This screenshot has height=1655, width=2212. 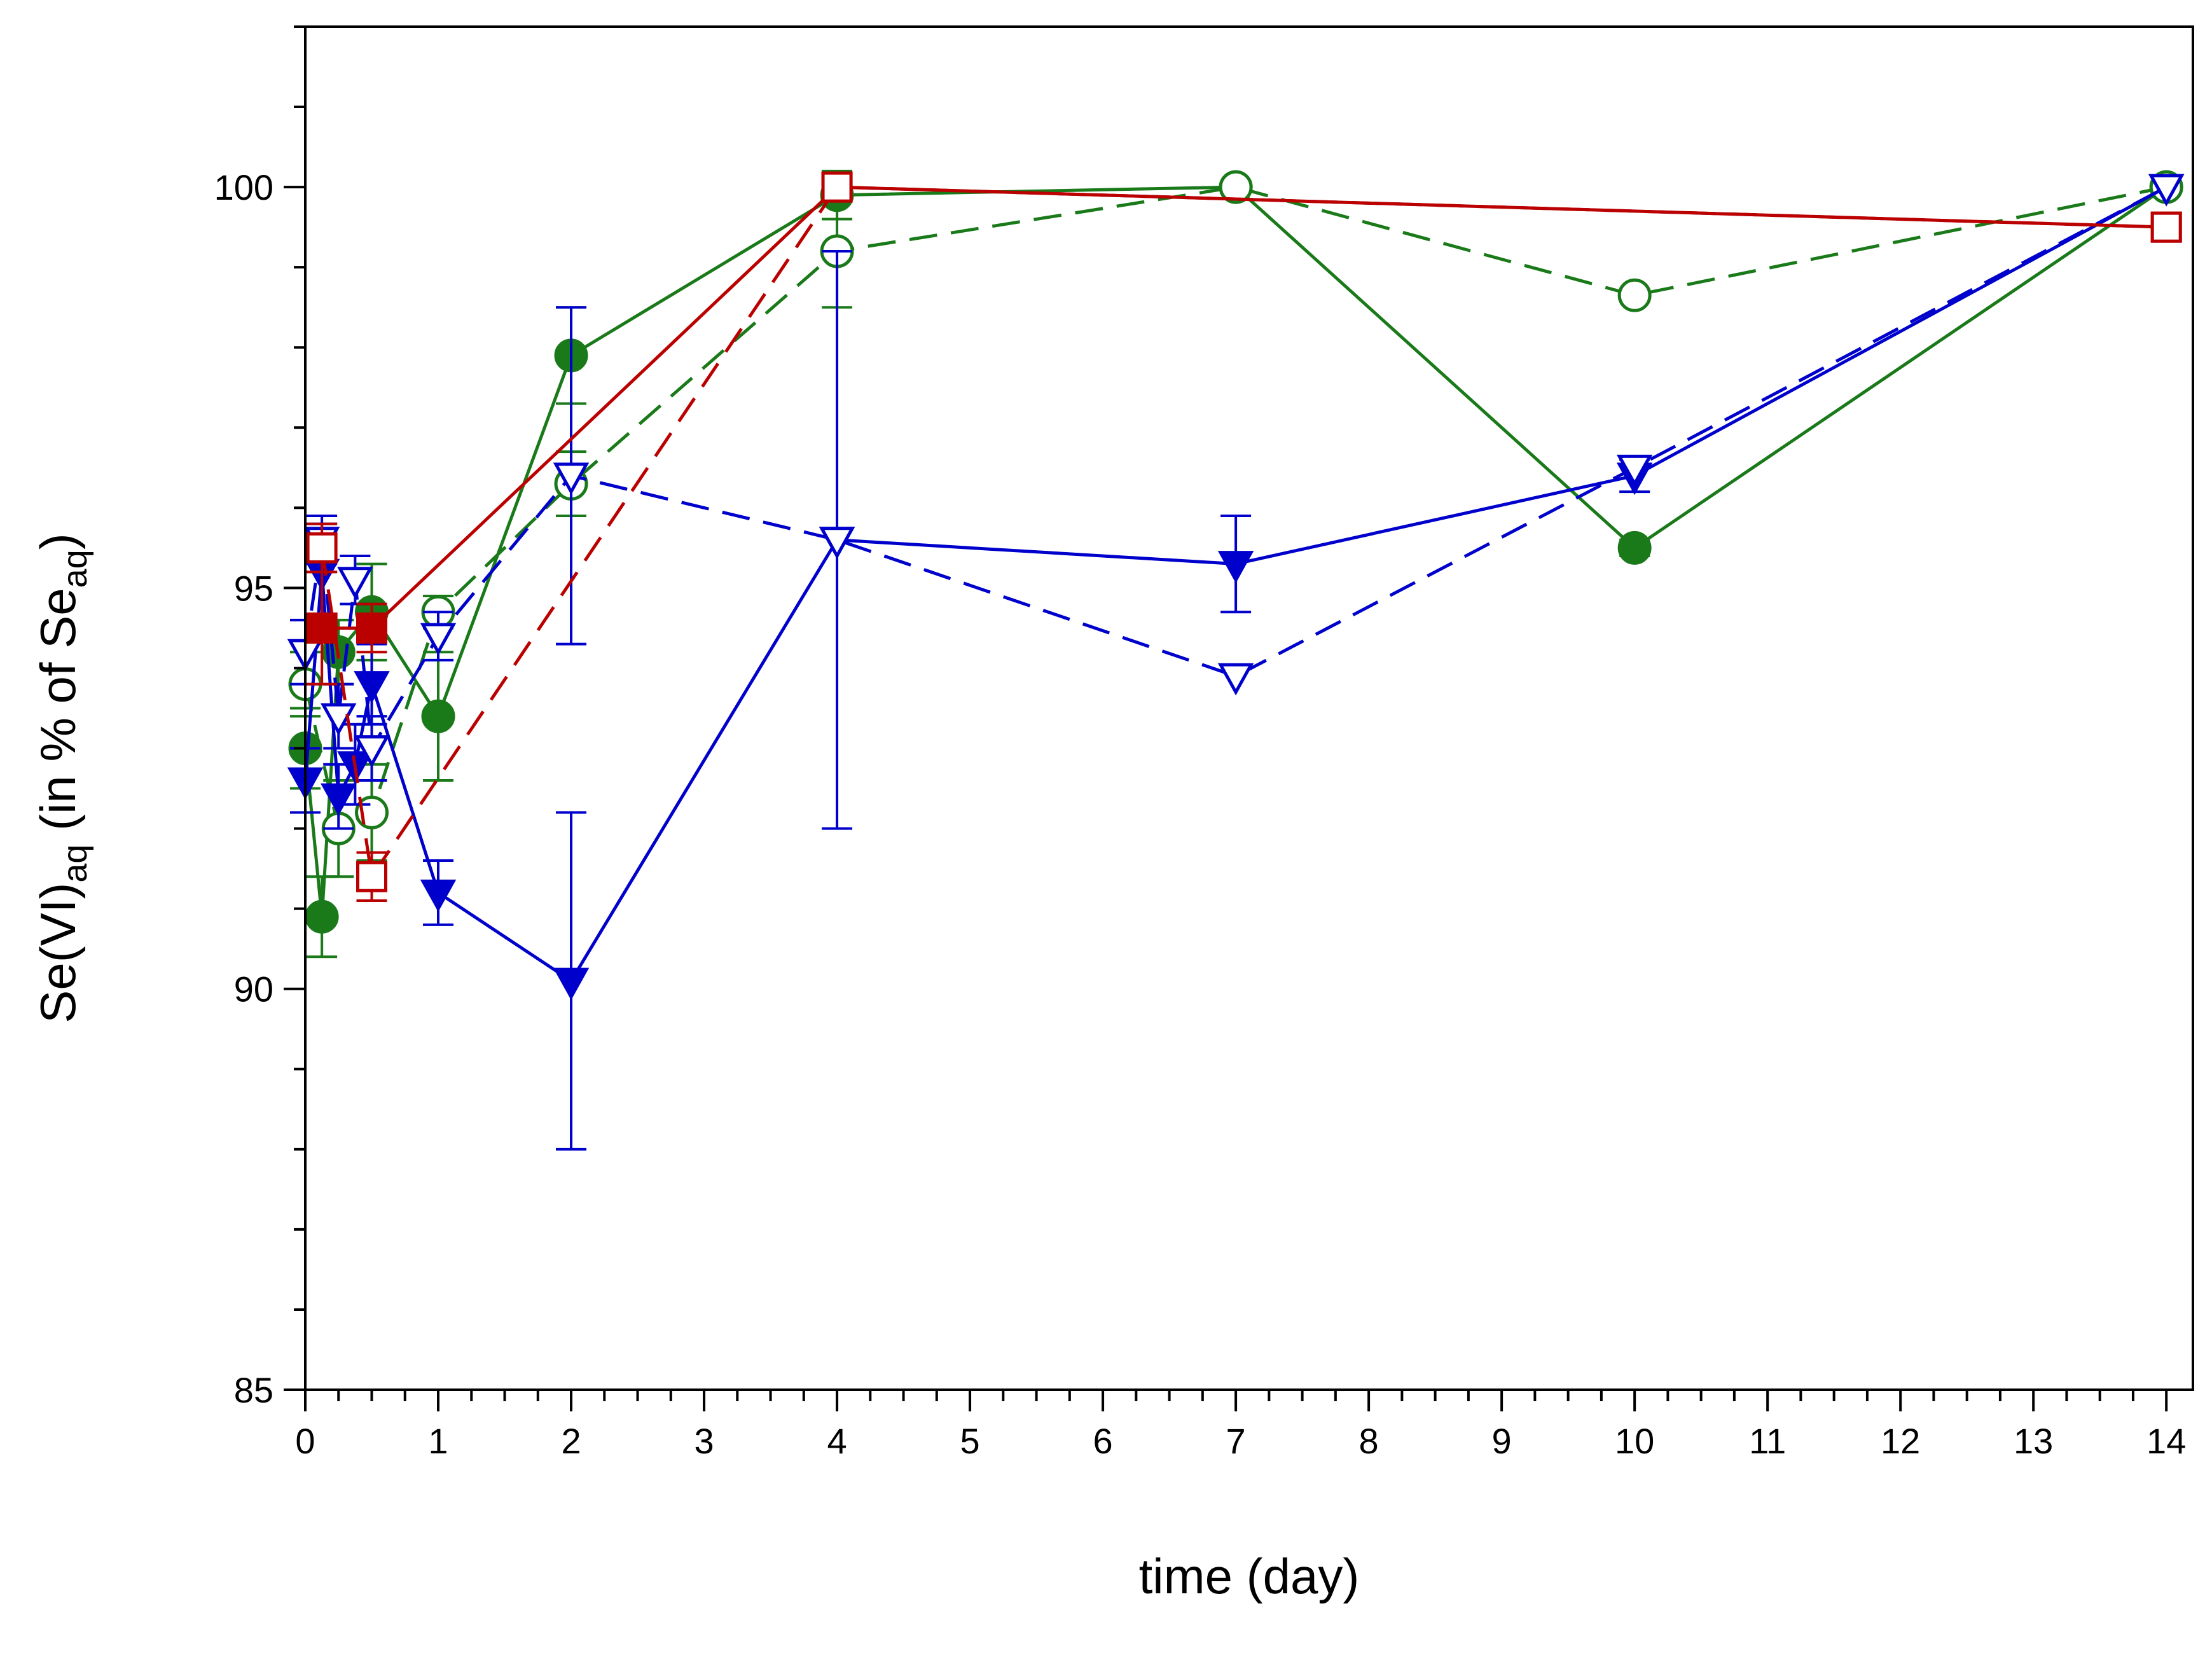 I want to click on x-tick-label: 3, so click(x=704, y=1441).